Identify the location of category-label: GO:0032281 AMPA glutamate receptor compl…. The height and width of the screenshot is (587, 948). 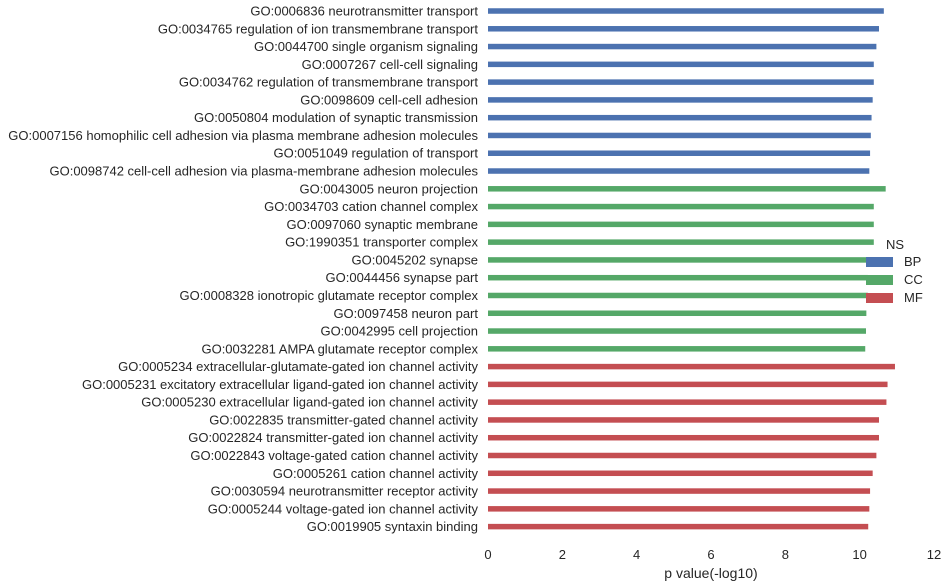
(339, 348).